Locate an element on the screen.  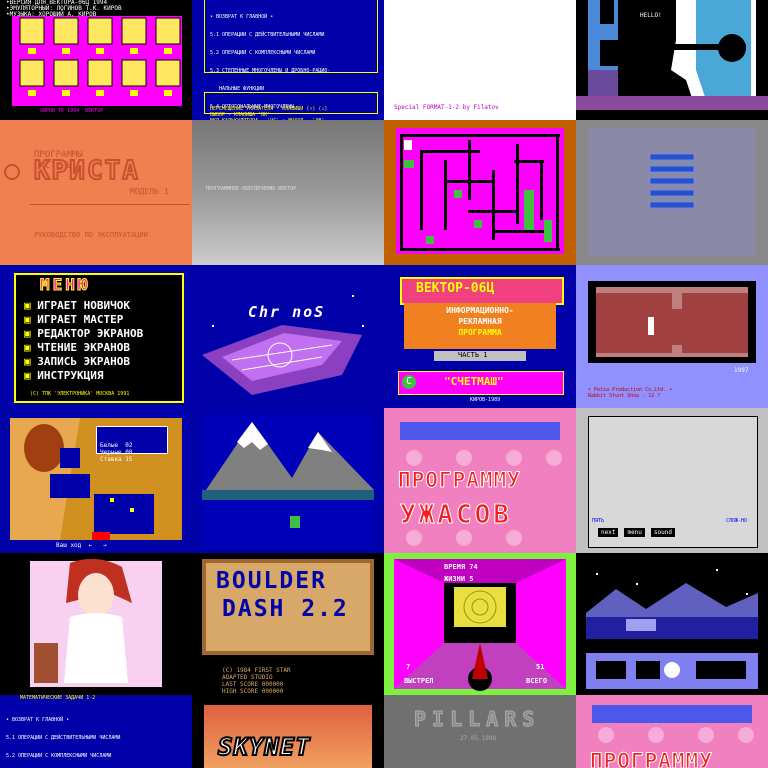
menu-item: 5.4 ОРТОГОНАЛЬНЫЕ МНОГОЧЛЕНЫ is located at coordinates (252, 107).